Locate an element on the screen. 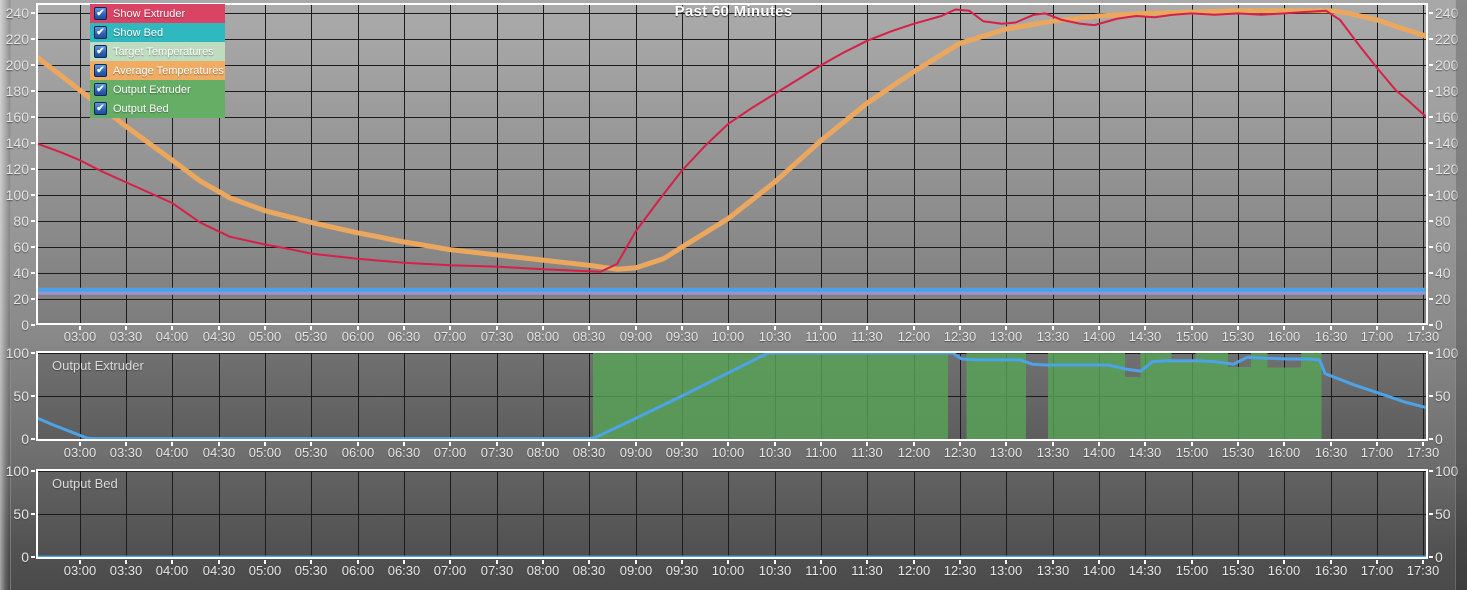  x-axis-tick-label: 10:00 is located at coordinates (728, 336).